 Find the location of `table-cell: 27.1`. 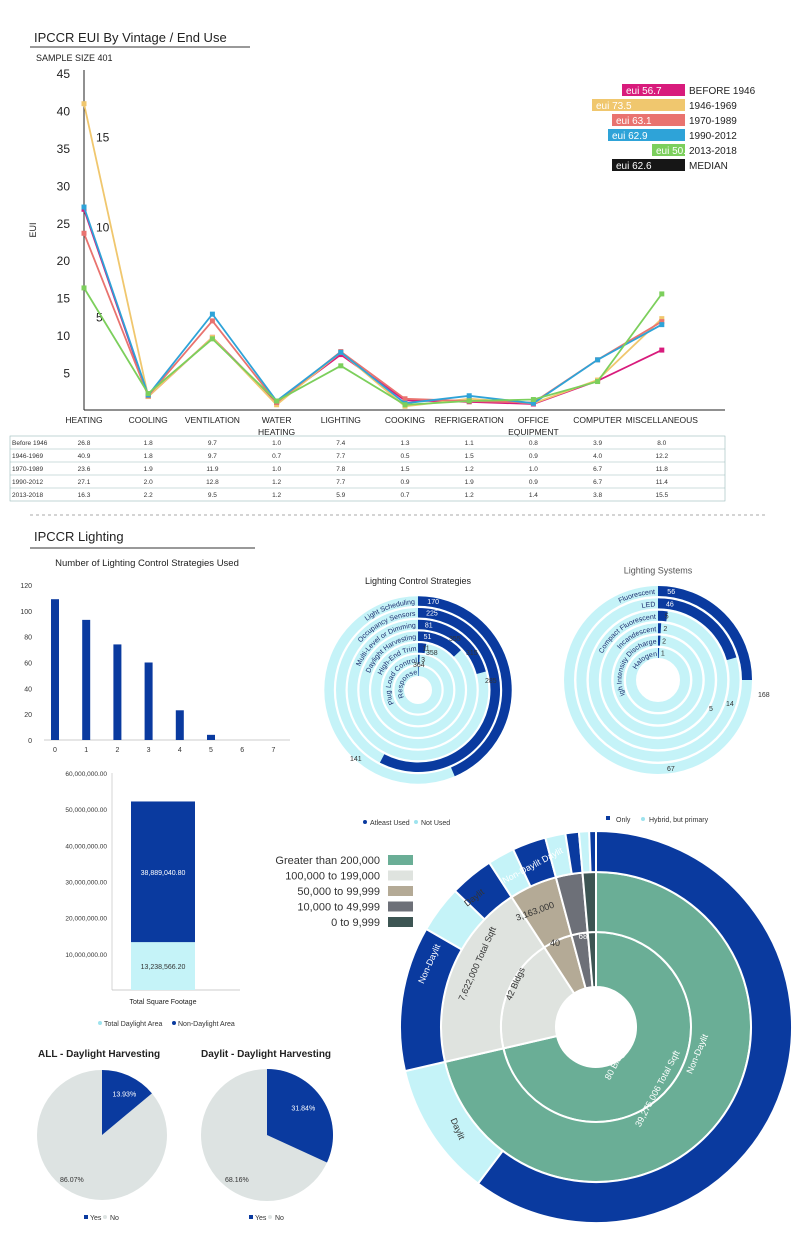

table-cell: 27.1 is located at coordinates (84, 482).